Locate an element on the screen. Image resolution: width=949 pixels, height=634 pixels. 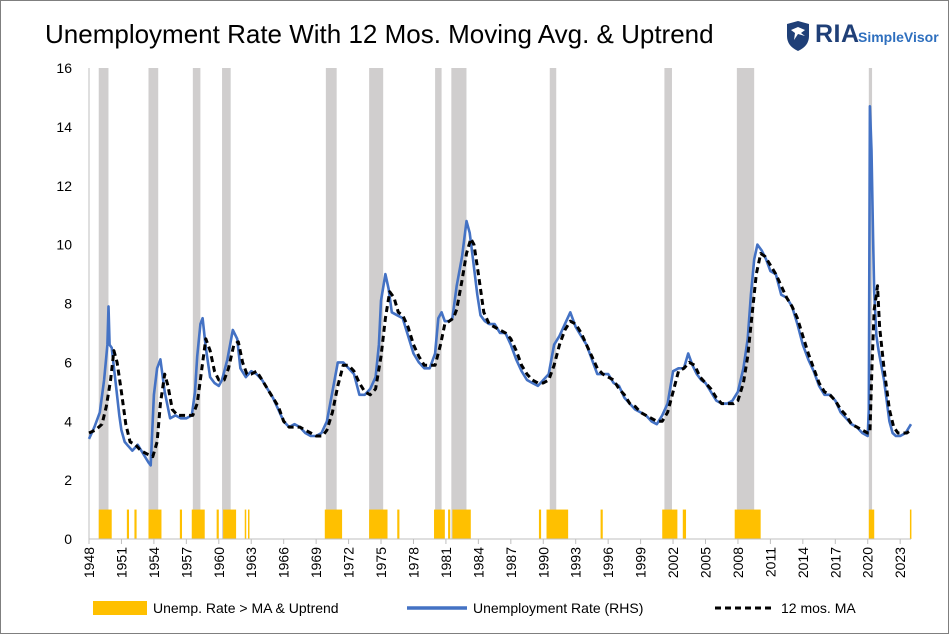
y-tick-label: 6 is located at coordinates (68, 362).